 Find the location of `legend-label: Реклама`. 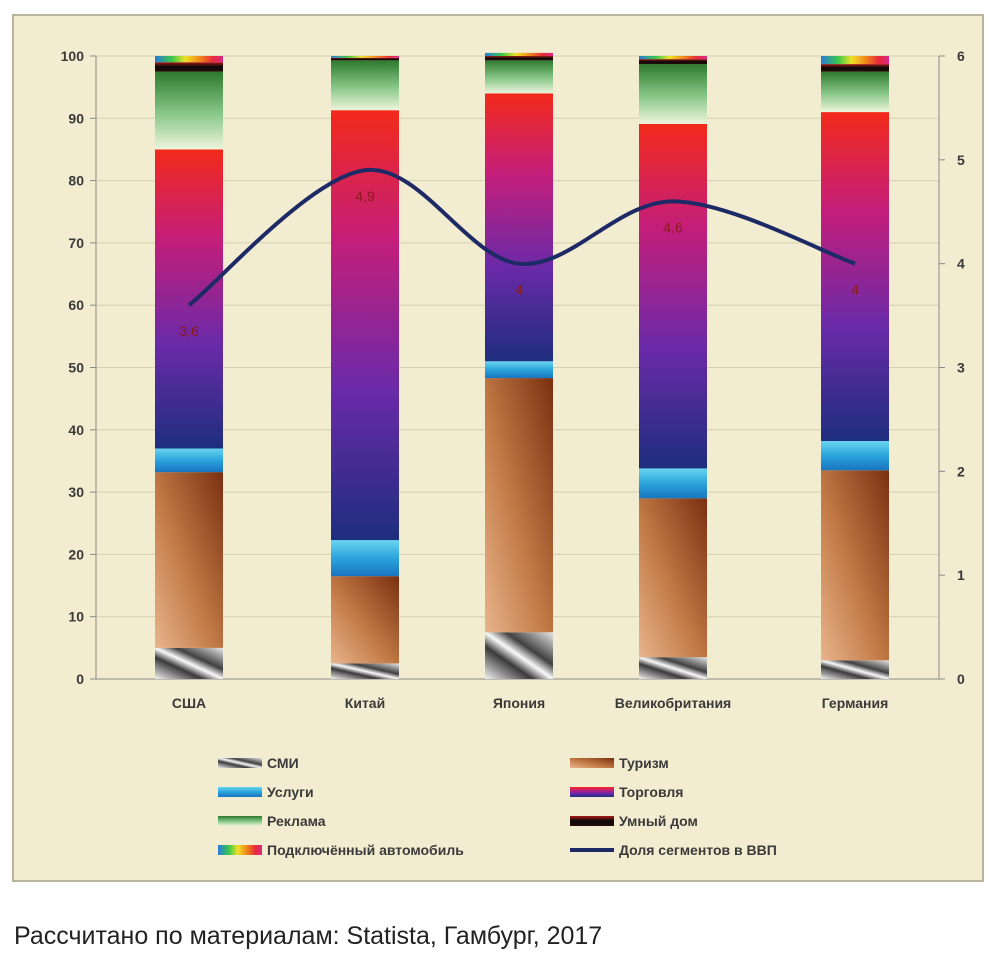

legend-label: Реклама is located at coordinates (296, 821).